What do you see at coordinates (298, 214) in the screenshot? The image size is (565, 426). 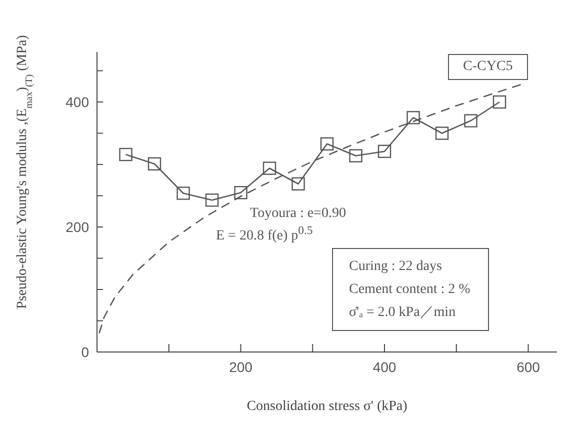 I see `annotation: Toyoura : e=0.90` at bounding box center [298, 214].